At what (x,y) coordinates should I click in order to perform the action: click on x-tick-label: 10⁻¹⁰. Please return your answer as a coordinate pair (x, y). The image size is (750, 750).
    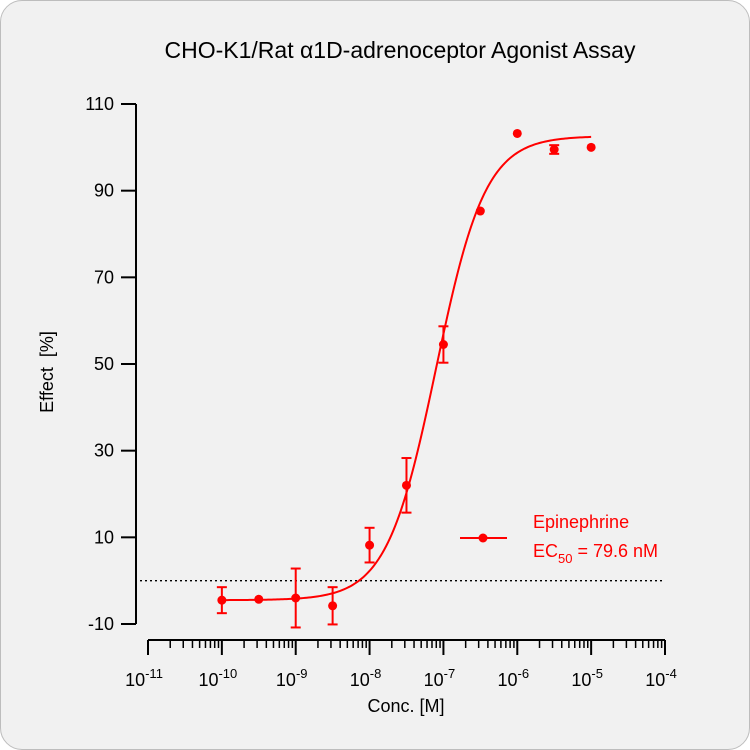
    Looking at the image, I should click on (217, 678).